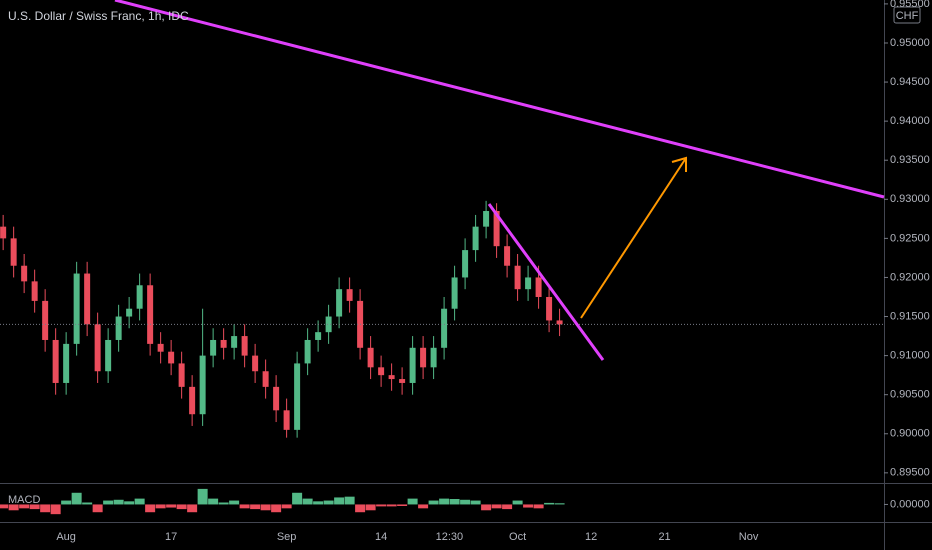 The width and height of the screenshot is (932, 550). What do you see at coordinates (910, 199) in the screenshot?
I see `y-tick-label: 0.93000` at bounding box center [910, 199].